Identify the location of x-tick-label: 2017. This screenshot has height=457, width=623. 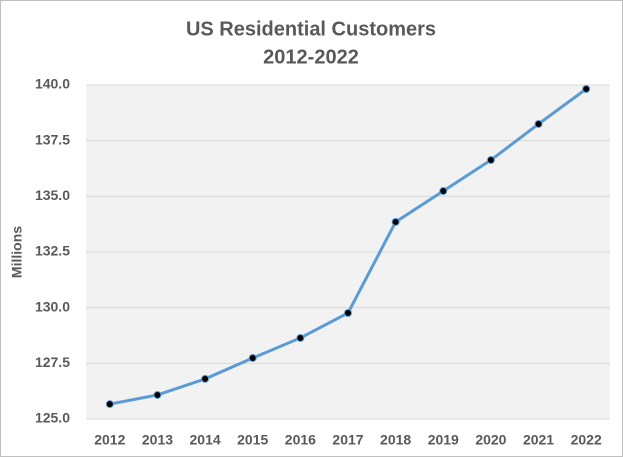
(347, 440).